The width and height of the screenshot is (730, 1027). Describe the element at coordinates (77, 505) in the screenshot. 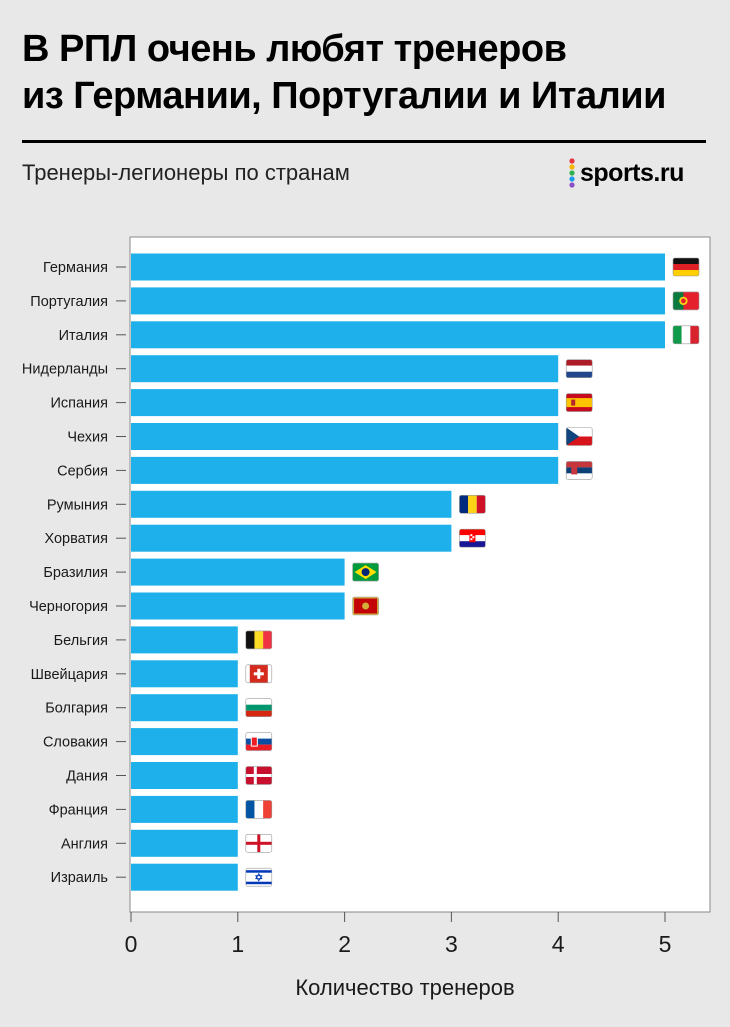

I see `category-label: Румыния` at that location.